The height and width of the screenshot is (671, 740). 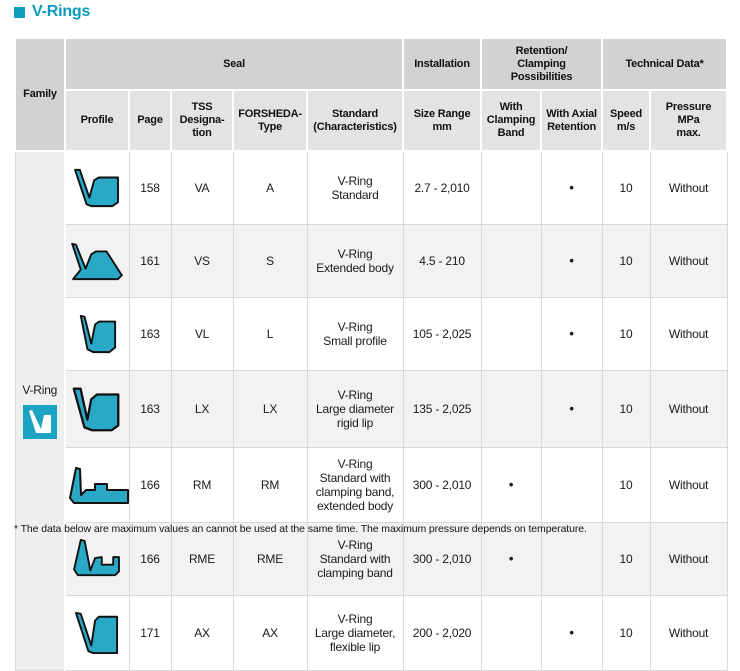 What do you see at coordinates (202, 409) in the screenshot?
I see `cell-tss-designation: LX` at bounding box center [202, 409].